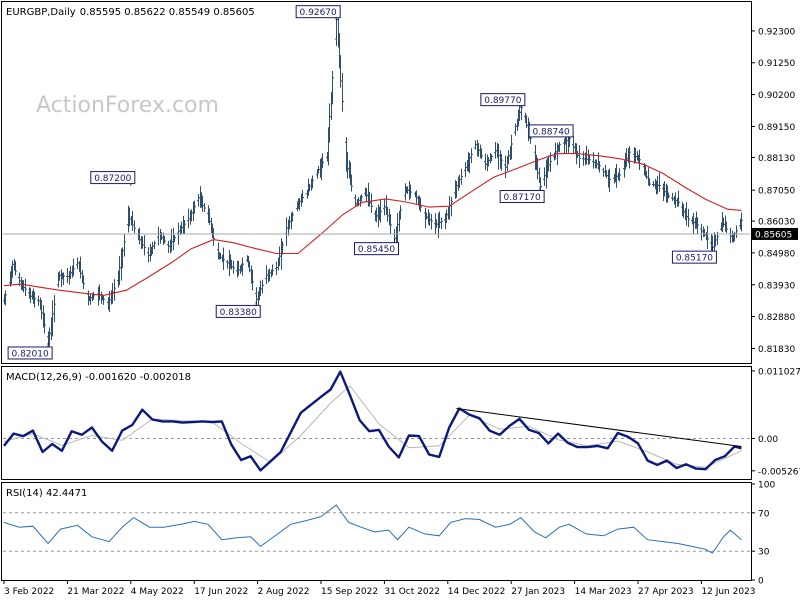 The width and height of the screenshot is (800, 604). Describe the element at coordinates (776, 96) in the screenshot. I see `price-y-tick-label: 0.90200` at that location.